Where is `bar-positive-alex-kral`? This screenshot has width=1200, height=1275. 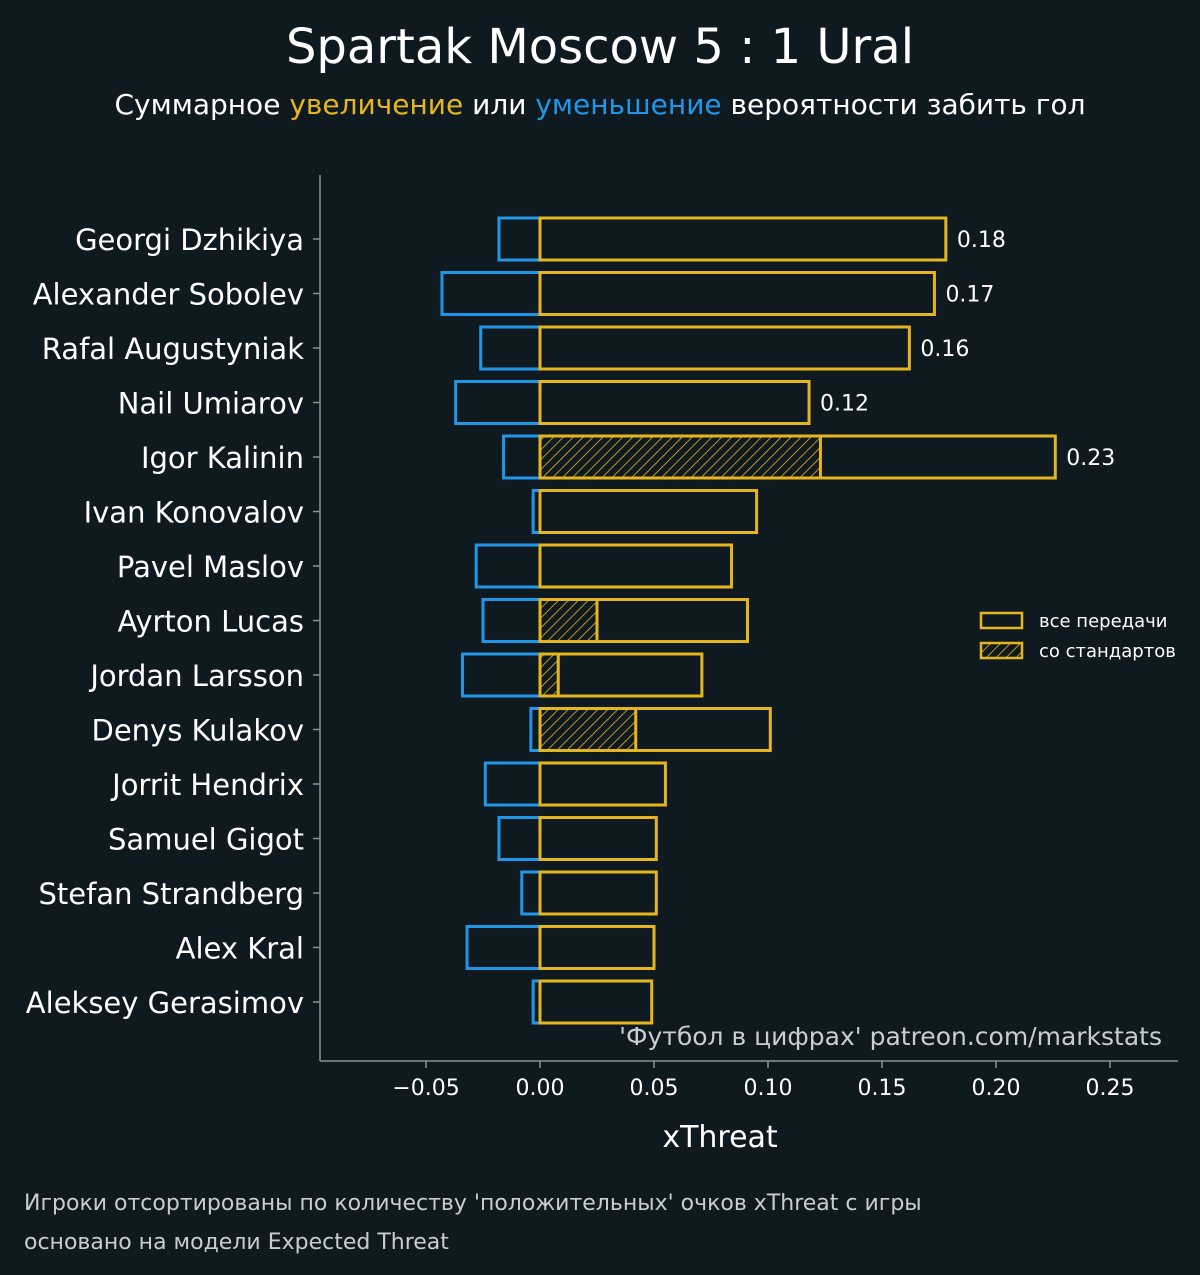 bar-positive-alex-kral is located at coordinates (597, 947).